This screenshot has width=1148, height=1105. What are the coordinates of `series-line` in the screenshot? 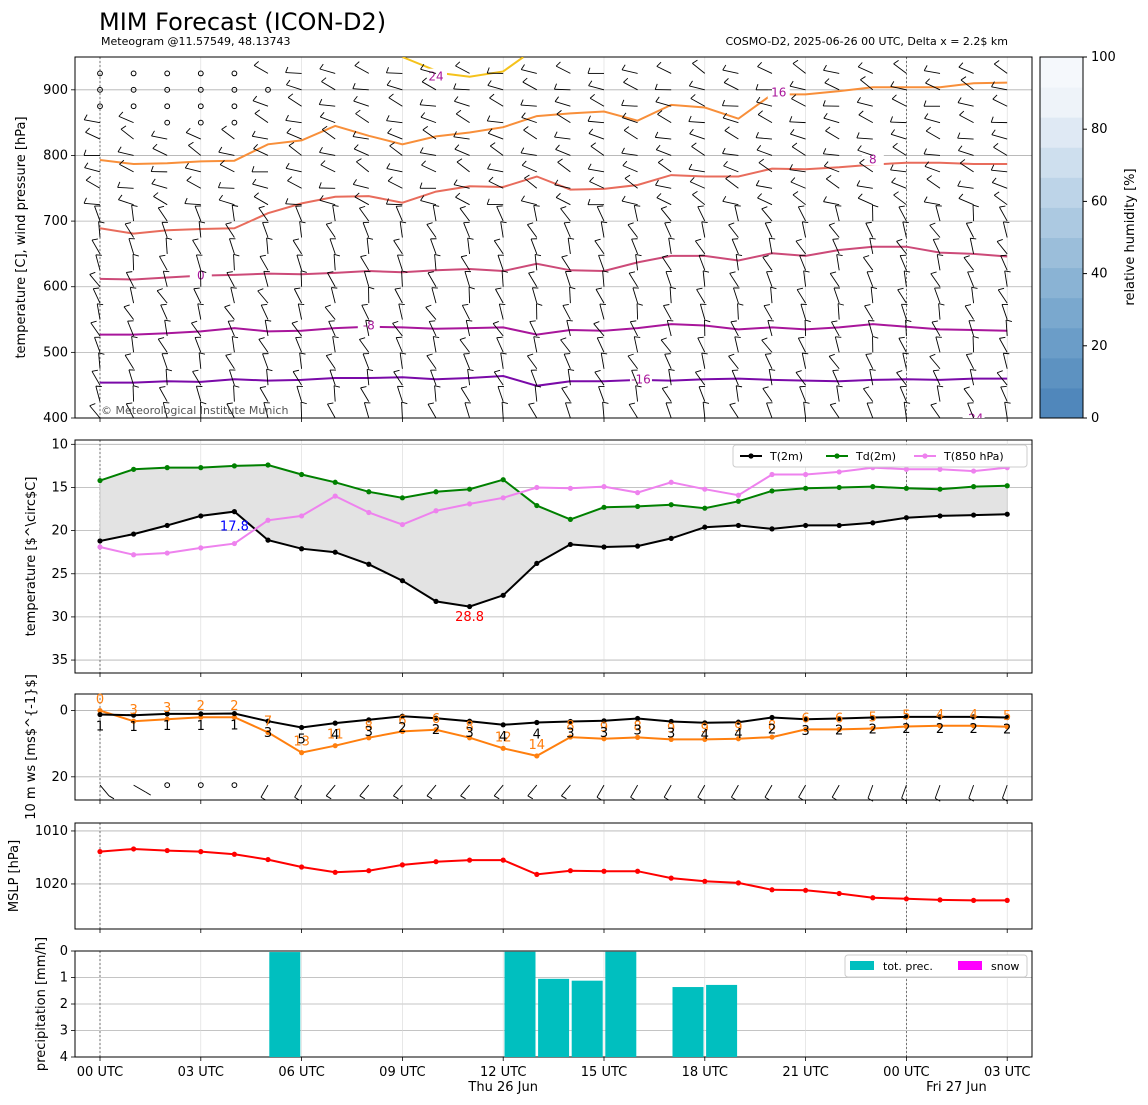 It's located at (553, 492).